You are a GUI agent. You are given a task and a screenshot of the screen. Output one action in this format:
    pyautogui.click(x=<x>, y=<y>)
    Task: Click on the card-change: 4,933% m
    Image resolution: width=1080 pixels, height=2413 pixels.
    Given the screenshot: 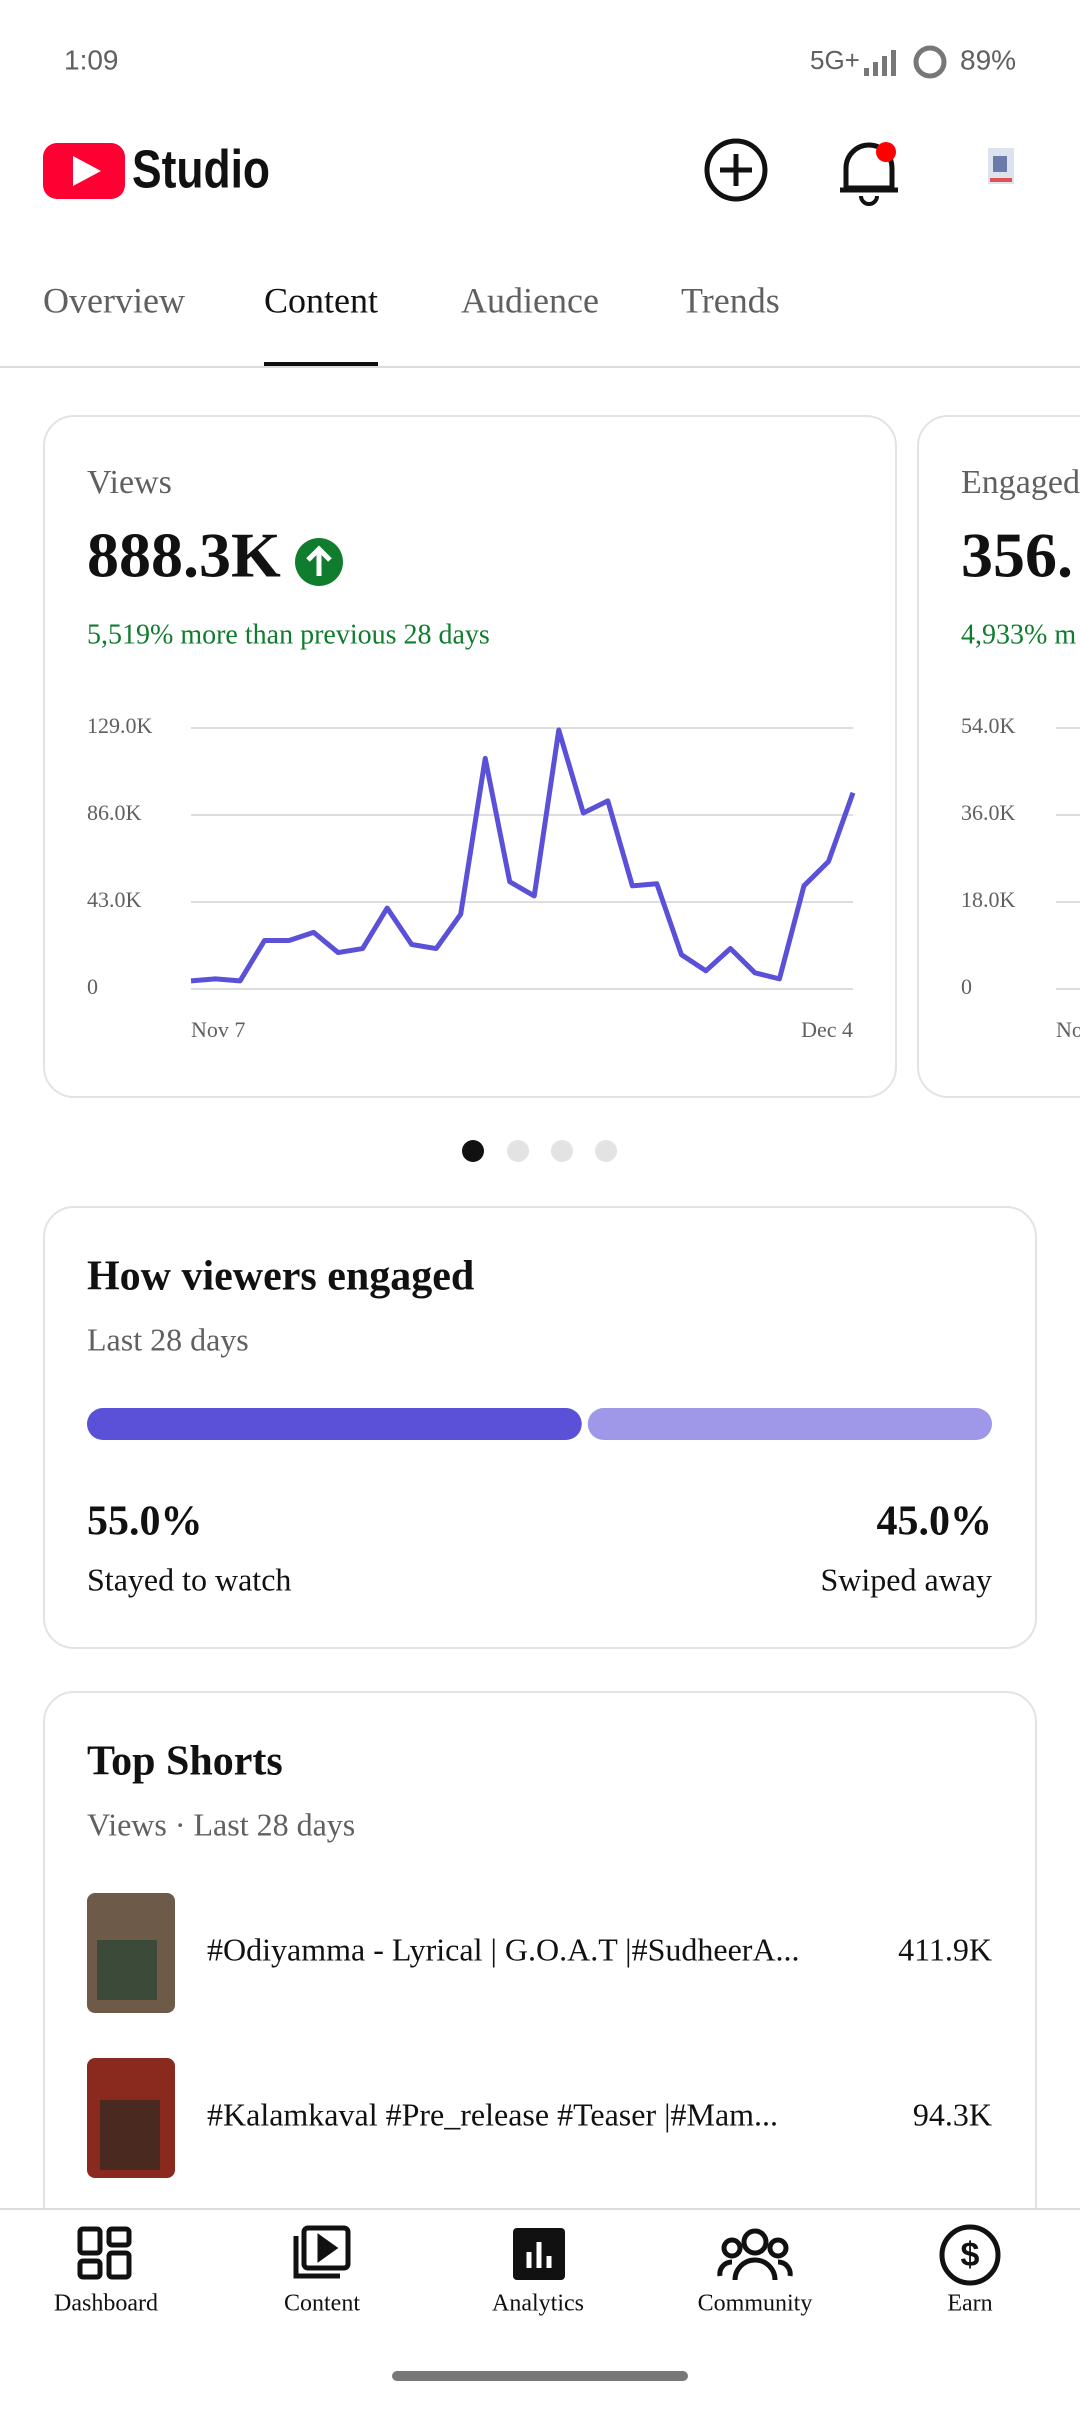 What is the action you would take?
    pyautogui.click(x=1018, y=634)
    